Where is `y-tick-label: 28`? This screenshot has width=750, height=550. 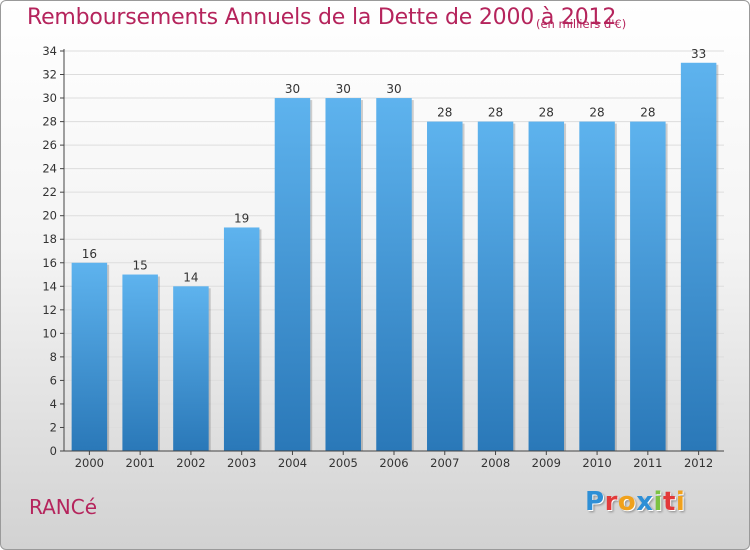
y-tick-label: 28 is located at coordinates (49, 122).